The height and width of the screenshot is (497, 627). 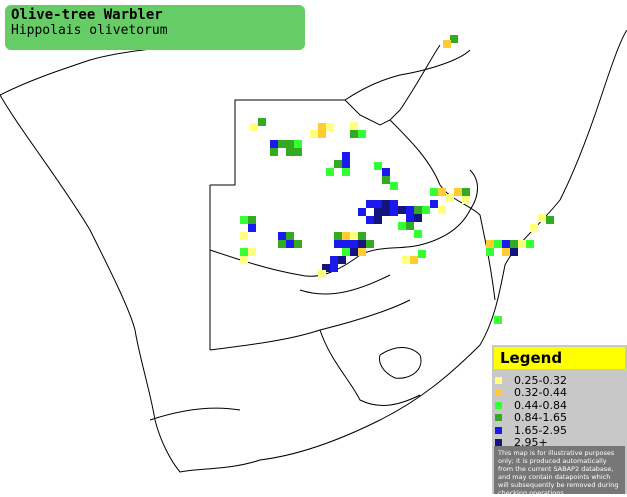 What do you see at coordinates (540, 418) in the screenshot?
I see `legend-label: 0.84-1.65` at bounding box center [540, 418].